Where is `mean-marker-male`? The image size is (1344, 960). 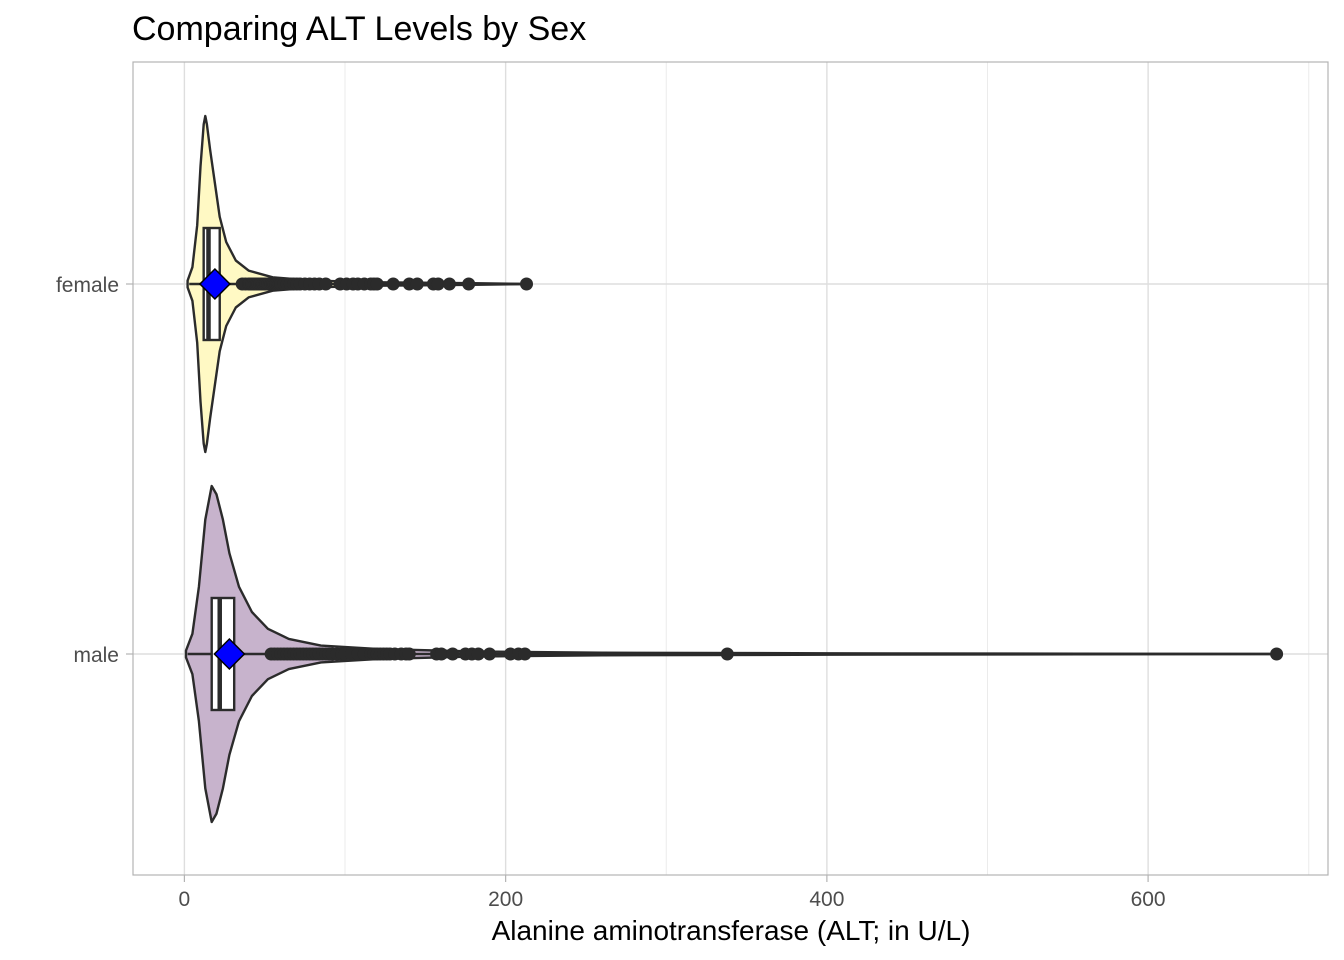
mean-marker-male is located at coordinates (229, 654).